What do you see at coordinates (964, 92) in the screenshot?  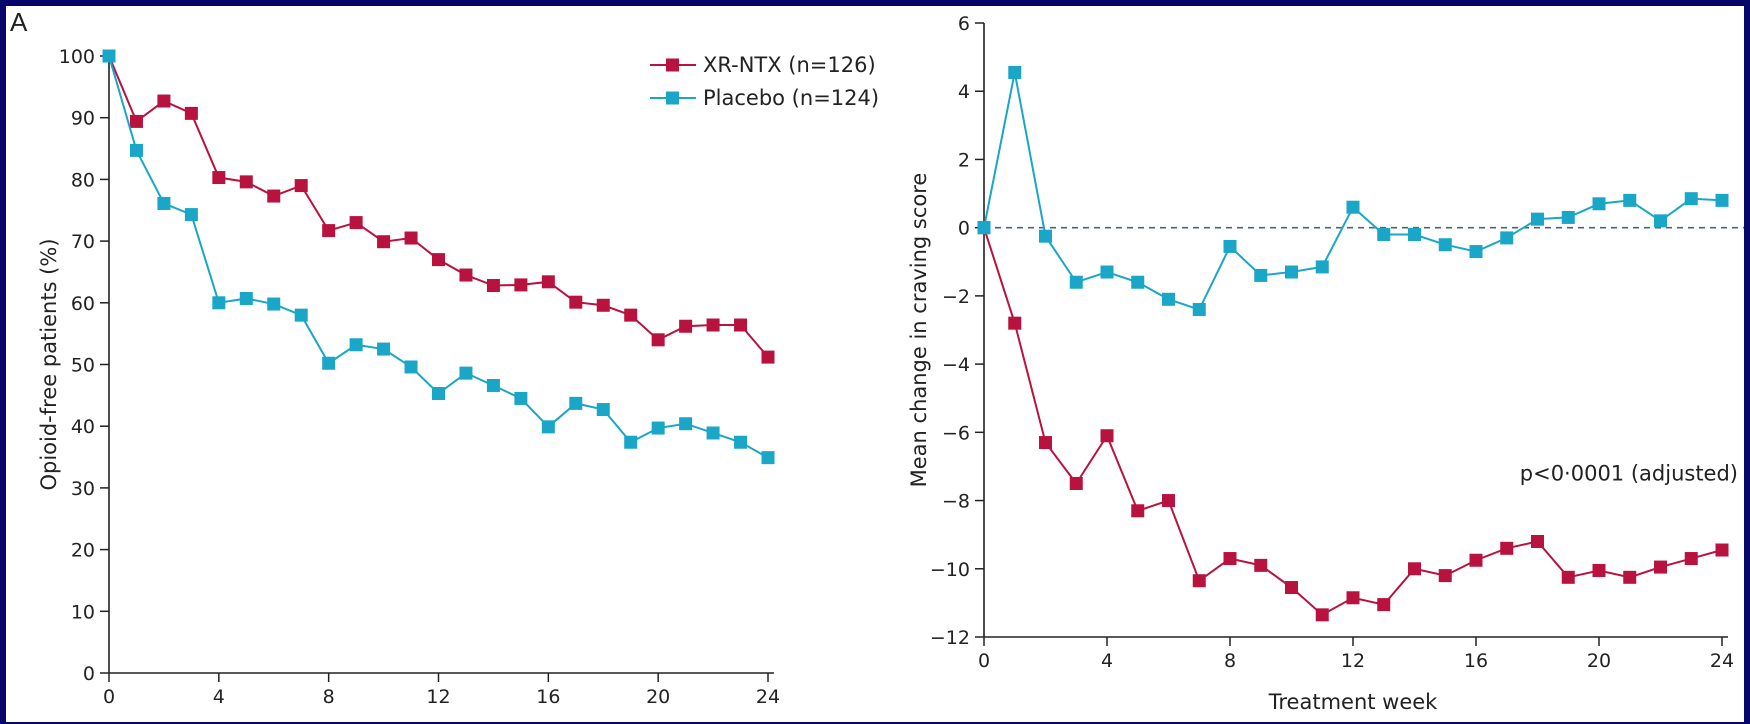 I see `y-tick-label: 4` at bounding box center [964, 92].